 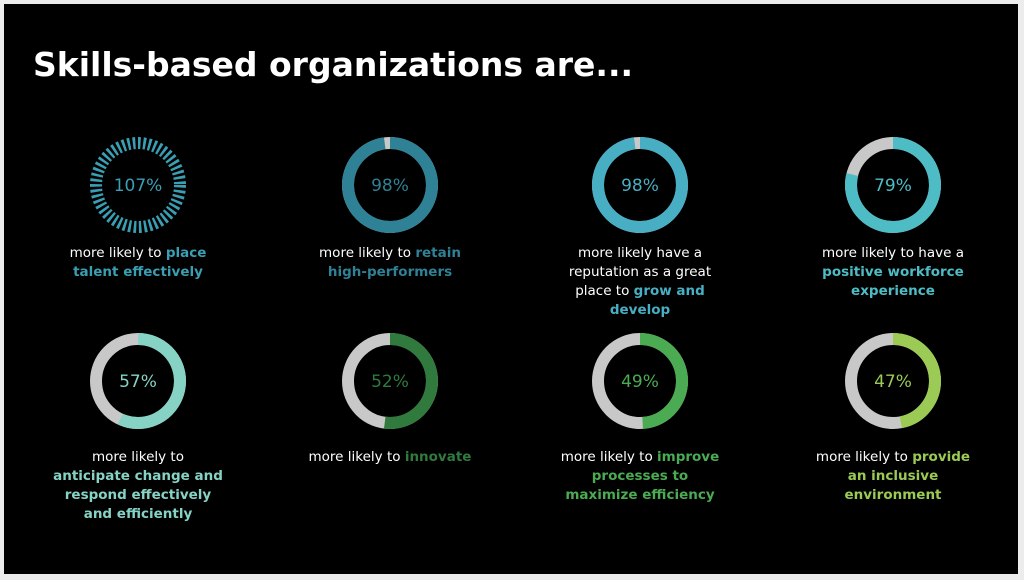 I want to click on caption: more likely to retain high-performers, so click(x=390, y=263).